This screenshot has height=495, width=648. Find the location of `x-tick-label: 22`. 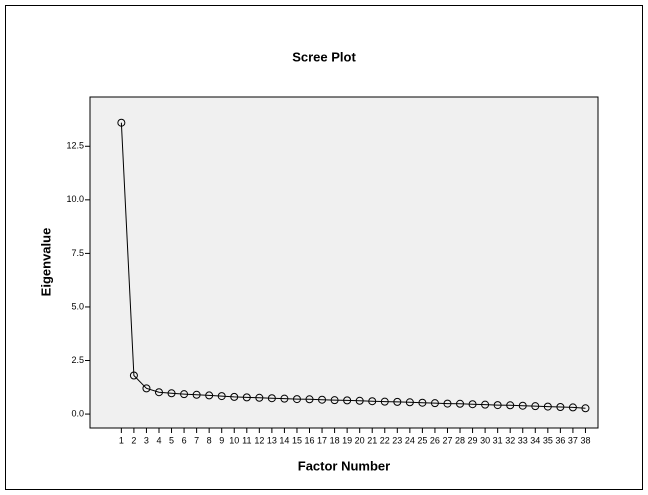

x-tick-label: 22 is located at coordinates (385, 440).